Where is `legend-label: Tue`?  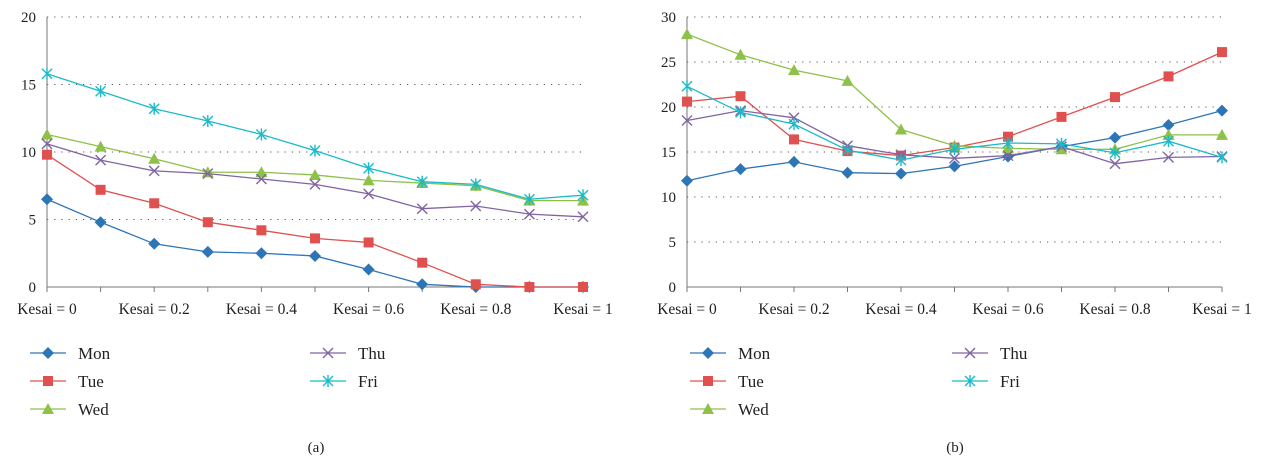
legend-label: Tue is located at coordinates (91, 381).